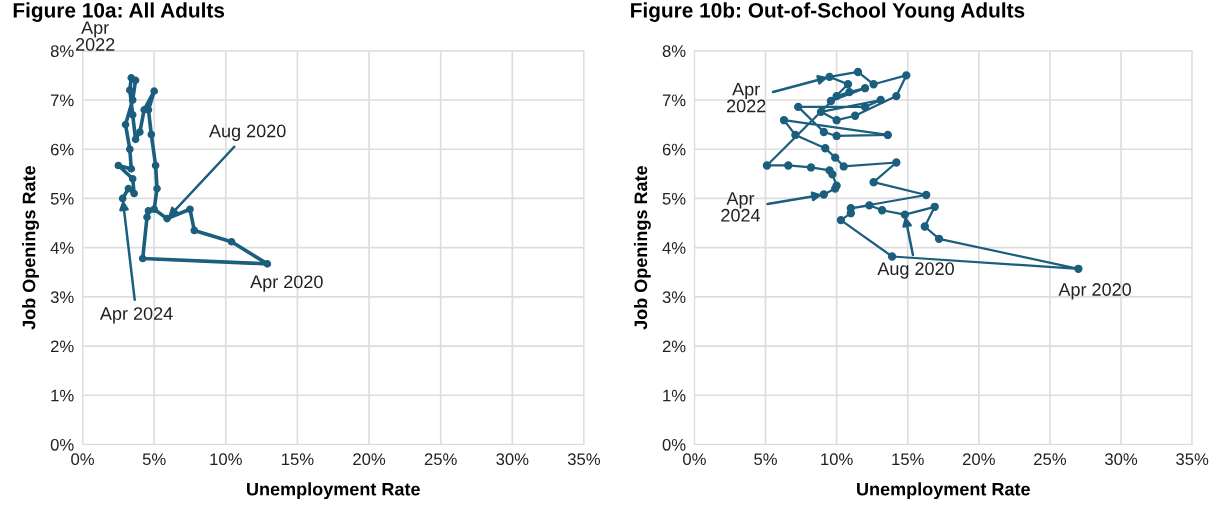 This screenshot has height=508, width=1214. Describe the element at coordinates (828, 12) in the screenshot. I see `chart-title: Figure 10b: Out-of-School Young Adults` at that location.